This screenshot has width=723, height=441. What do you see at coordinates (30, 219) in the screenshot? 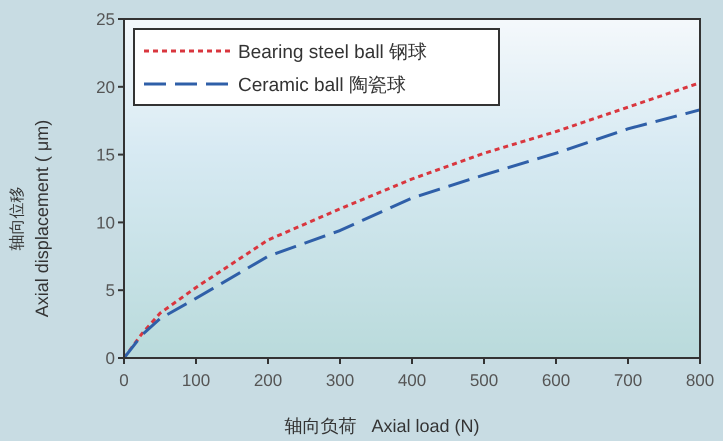
I see `y-axis-title: 轴向位移 Axial displacement ( μm)` at bounding box center [30, 219].